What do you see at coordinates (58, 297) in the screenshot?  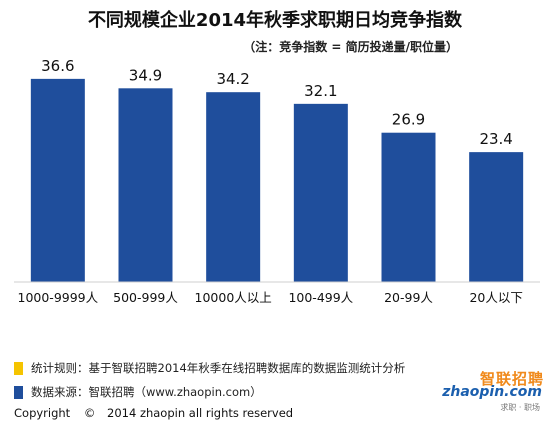 I see `category-label-0: 1000-9999人` at bounding box center [58, 297].